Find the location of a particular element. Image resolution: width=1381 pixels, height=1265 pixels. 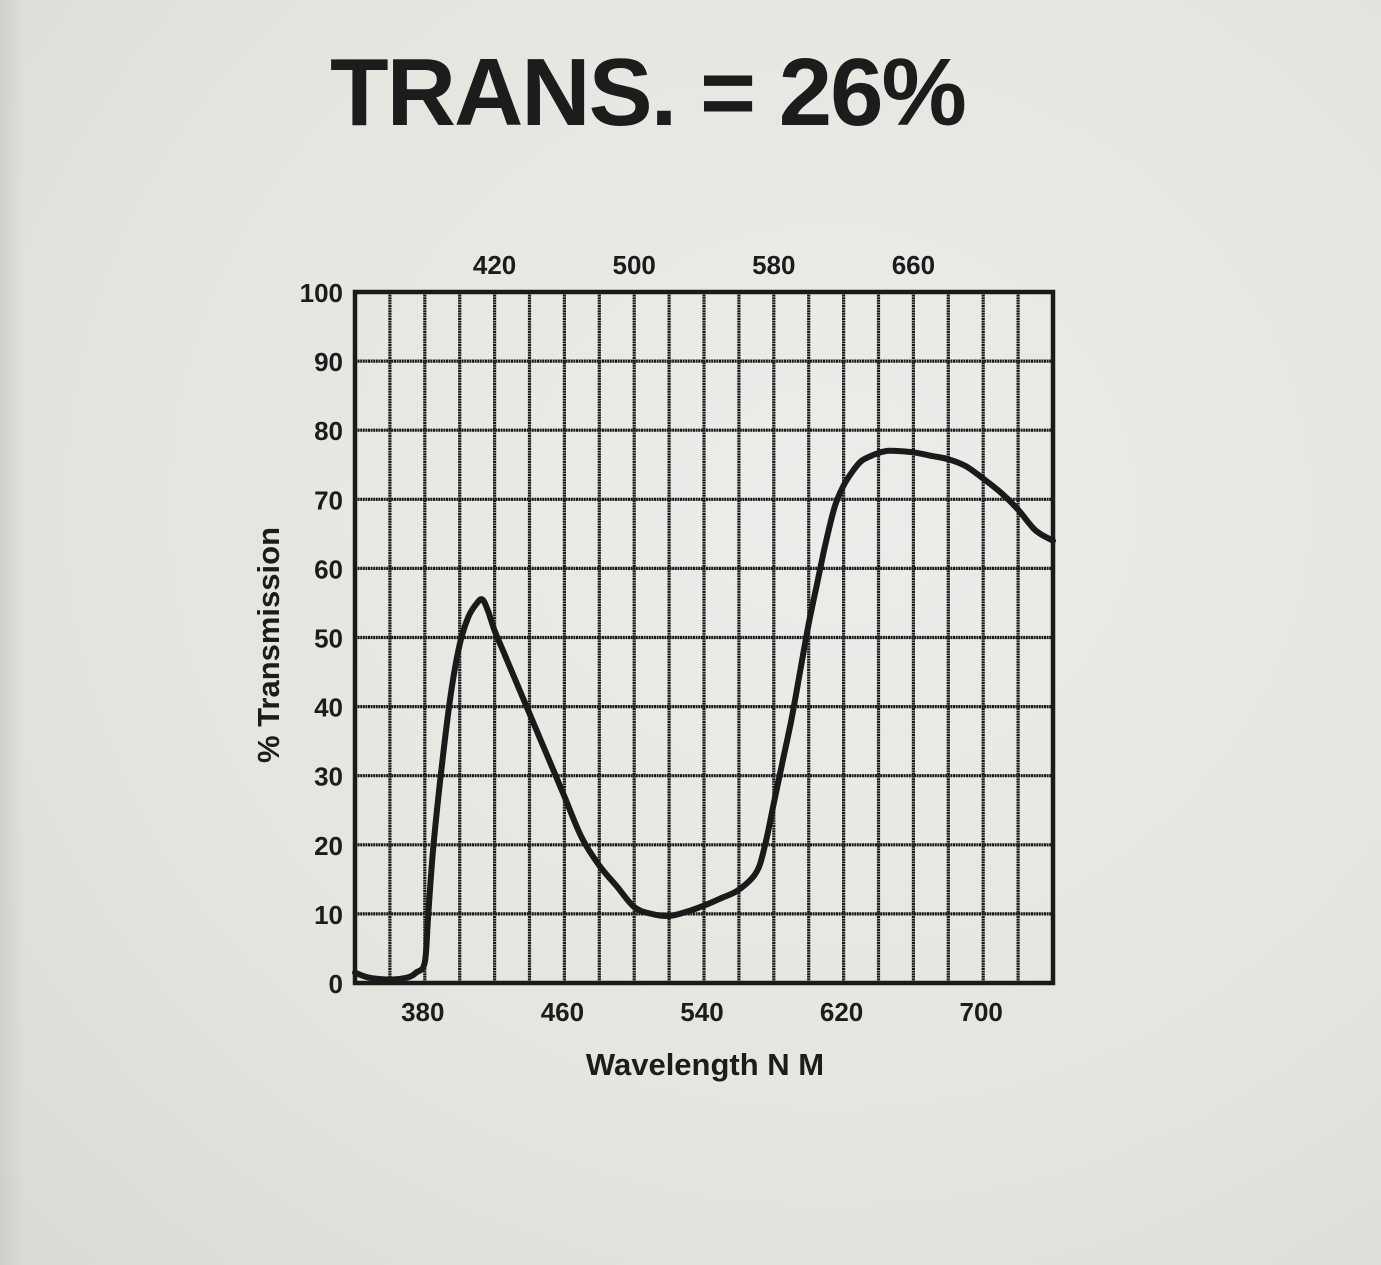

x-axis-bottom-ticks: 380 460 540 620 700 is located at coordinates (702, 1012).